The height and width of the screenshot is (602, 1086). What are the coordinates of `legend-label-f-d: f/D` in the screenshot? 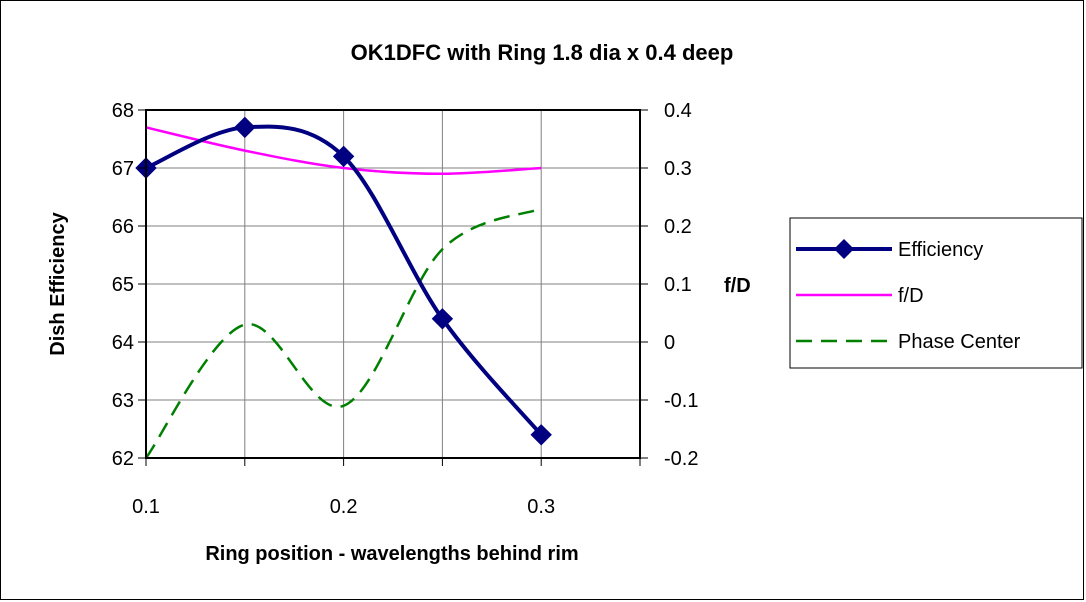 It's located at (911, 296).